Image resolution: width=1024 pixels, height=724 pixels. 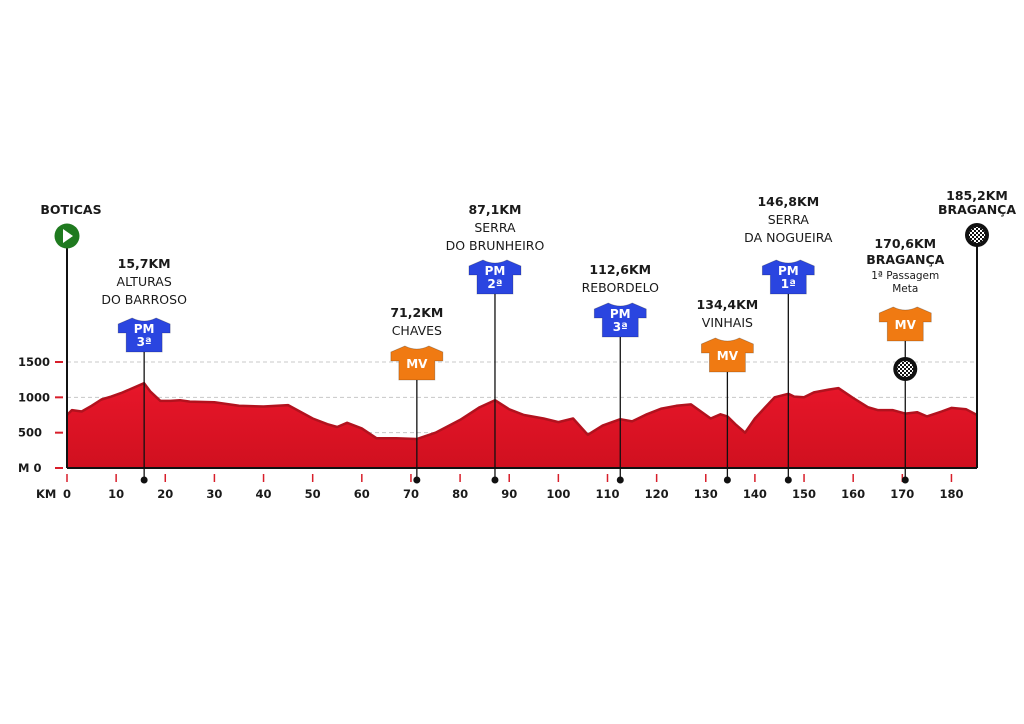 What do you see at coordinates (214, 494) in the screenshot?
I see `x-tick-label: 30` at bounding box center [214, 494].